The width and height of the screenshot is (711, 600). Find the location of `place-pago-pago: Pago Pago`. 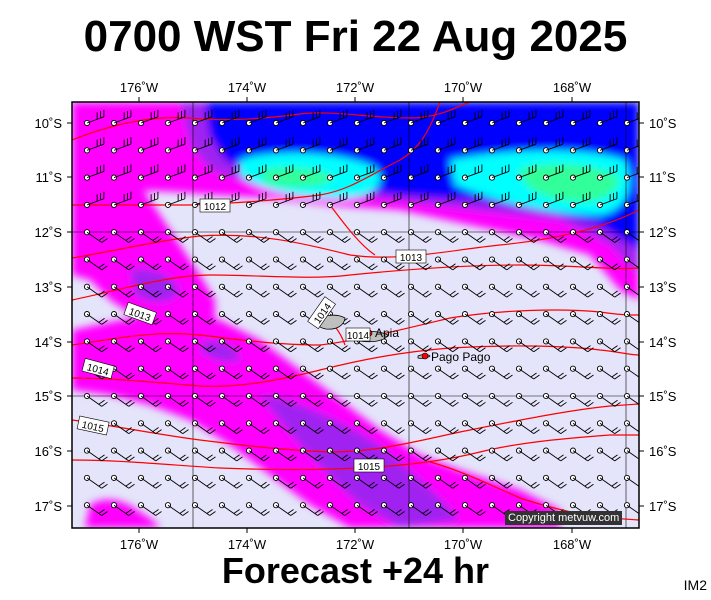

place-pago-pago: Pago Pago is located at coordinates (461, 357).